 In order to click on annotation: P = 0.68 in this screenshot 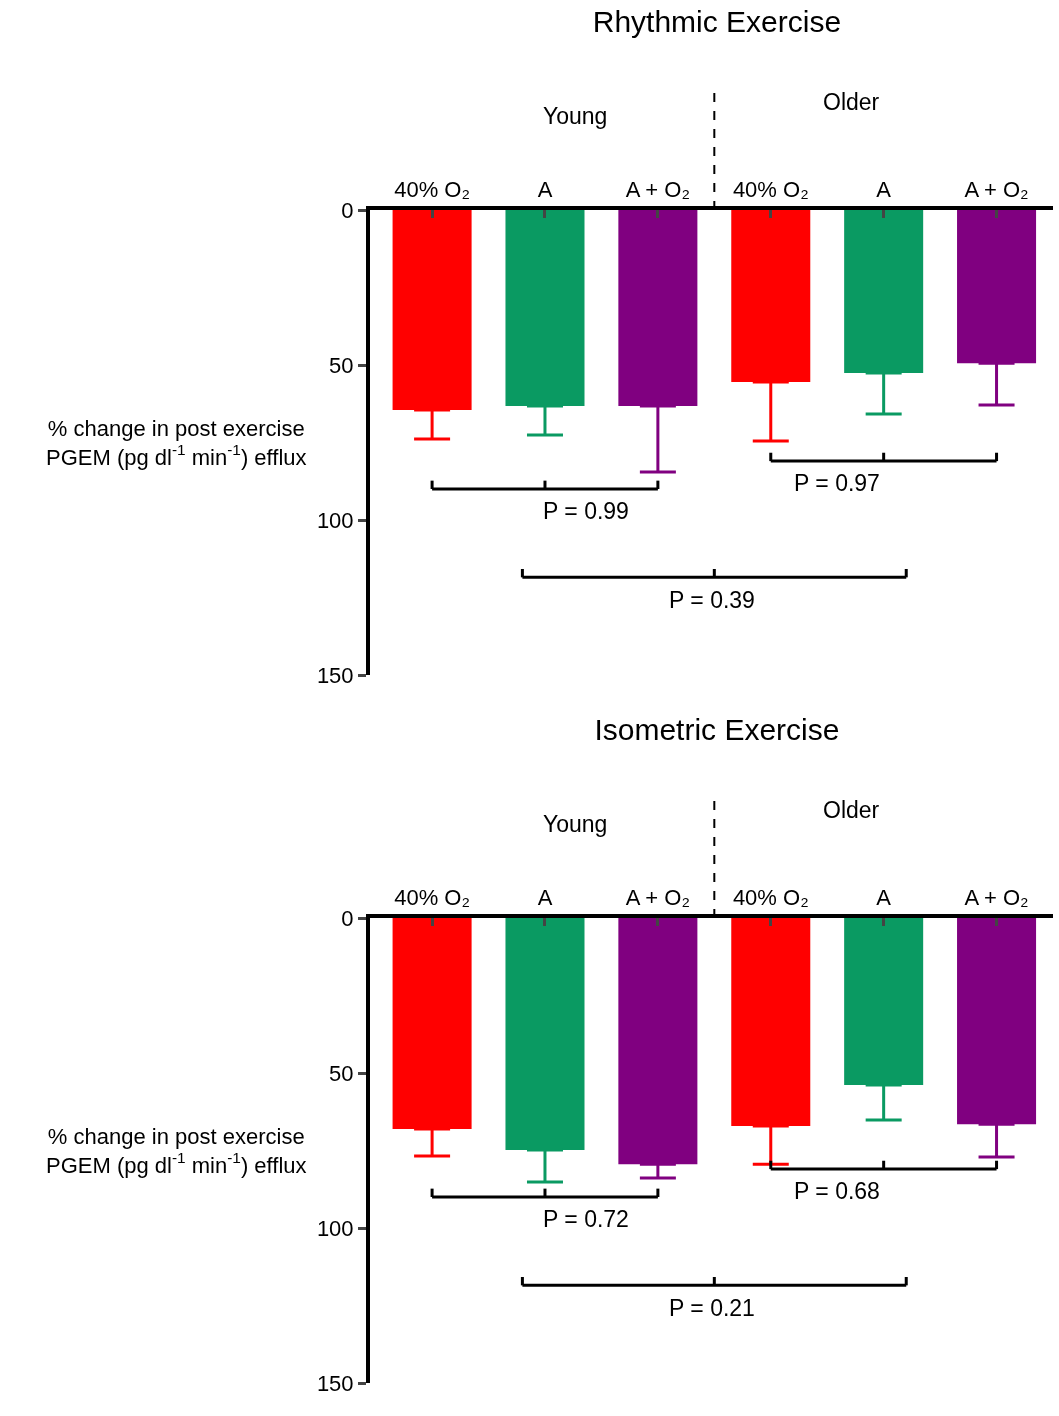, I will do `click(837, 1191)`.